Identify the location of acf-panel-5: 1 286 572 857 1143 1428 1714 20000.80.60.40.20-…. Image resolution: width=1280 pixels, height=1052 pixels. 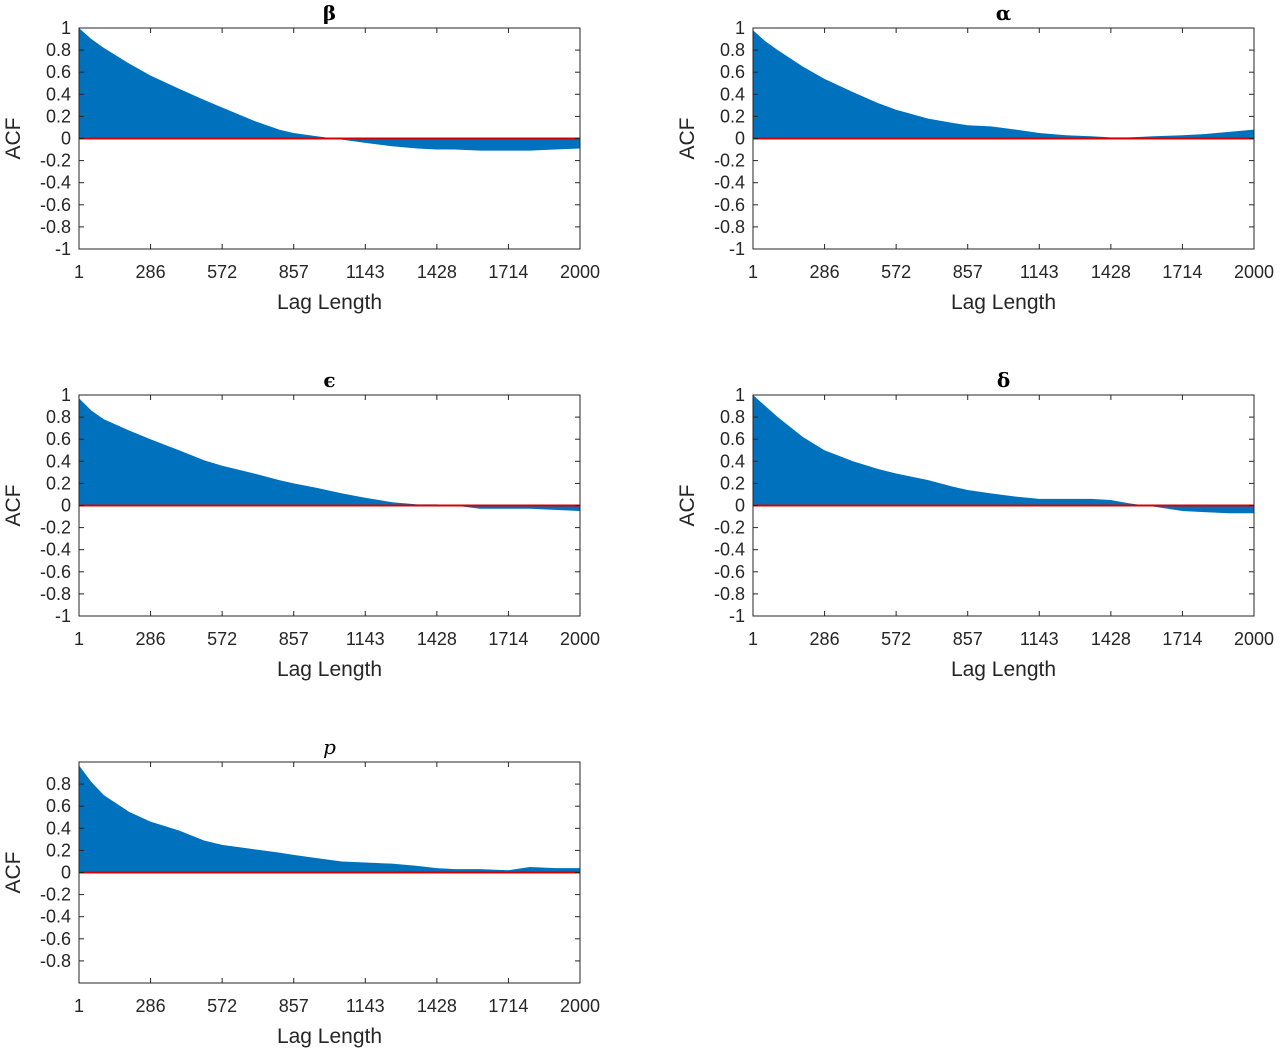
(301, 891).